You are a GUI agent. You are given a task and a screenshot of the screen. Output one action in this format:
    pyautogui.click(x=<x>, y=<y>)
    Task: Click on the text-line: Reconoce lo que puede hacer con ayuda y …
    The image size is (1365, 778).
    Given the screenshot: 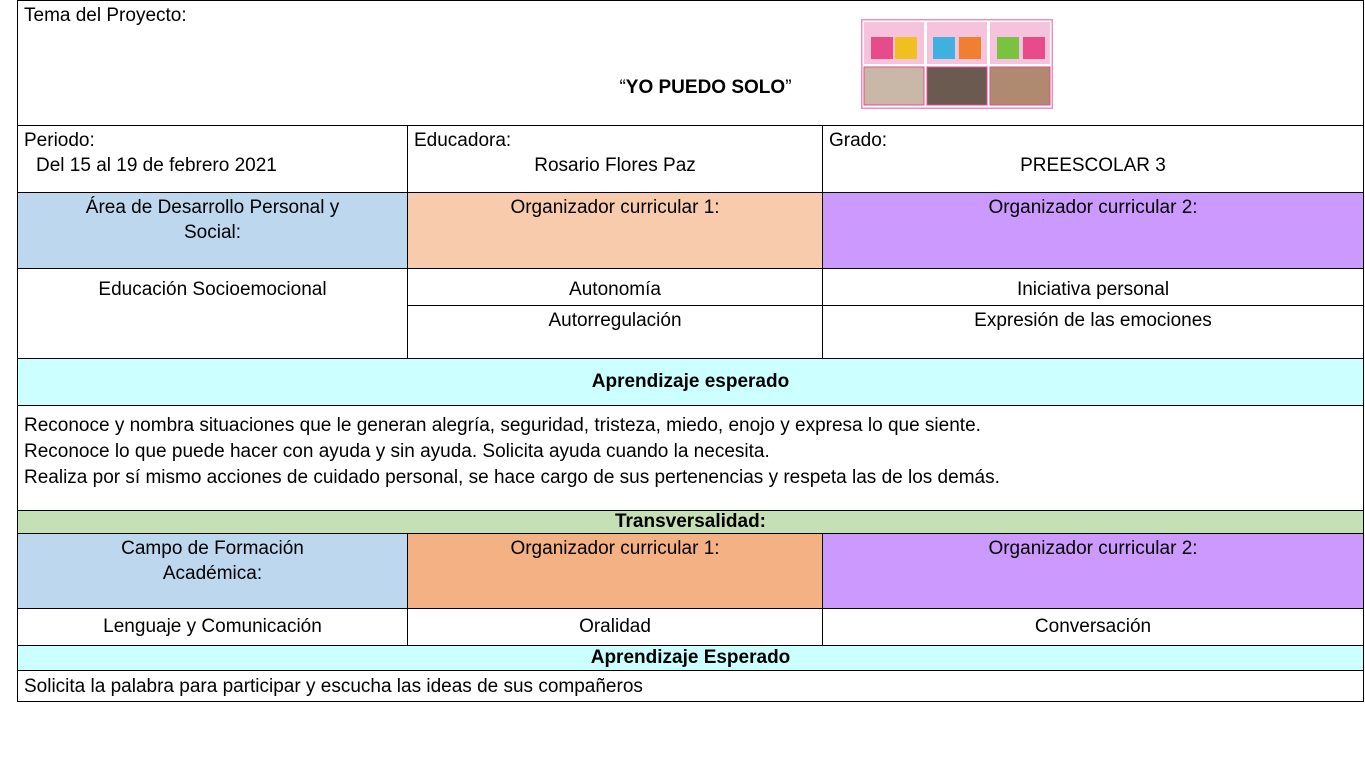 What is the action you would take?
    pyautogui.click(x=397, y=451)
    